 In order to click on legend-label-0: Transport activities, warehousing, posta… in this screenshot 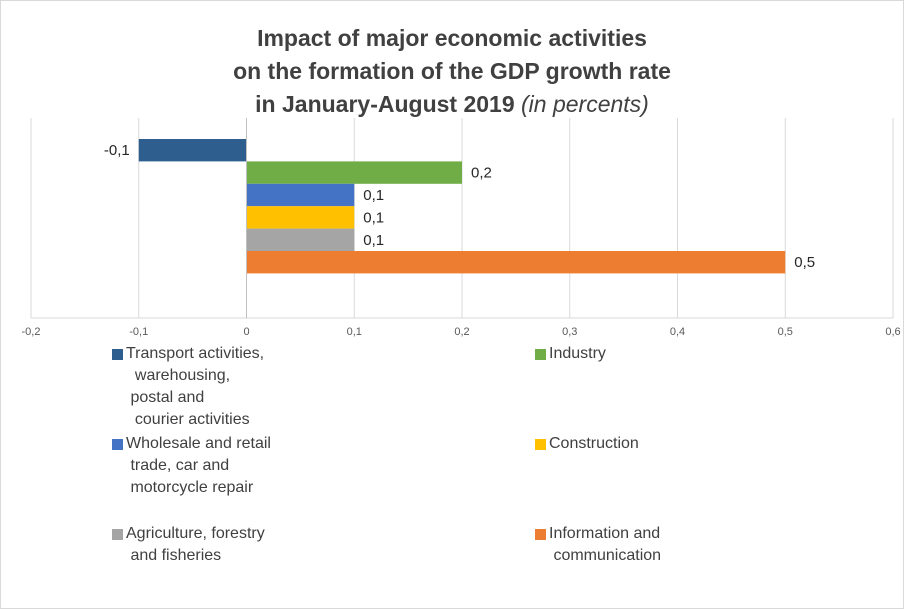, I will do `click(195, 386)`.